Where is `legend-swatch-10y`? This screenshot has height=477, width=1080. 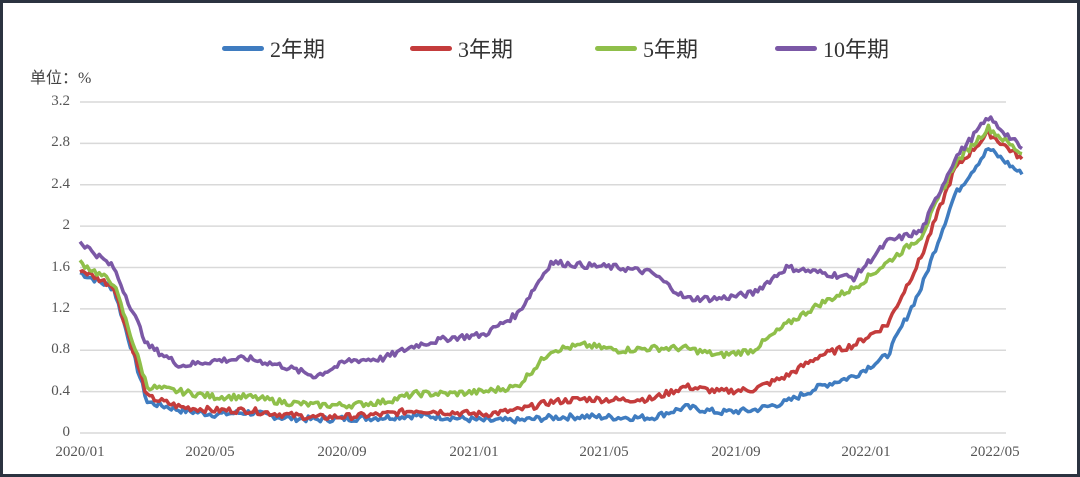 legend-swatch-10y is located at coordinates (796, 48).